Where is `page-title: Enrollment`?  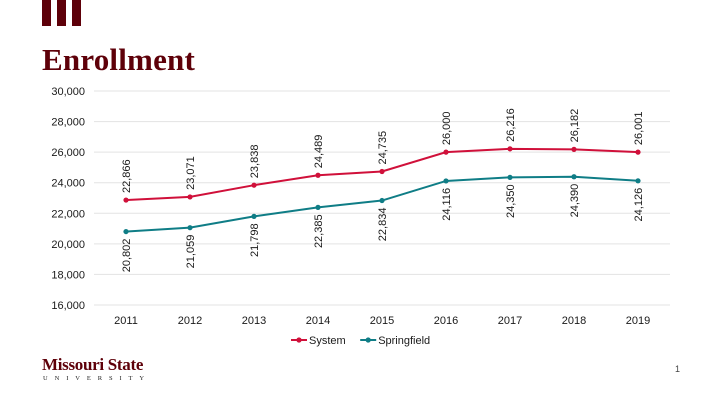 page-title: Enrollment is located at coordinates (118, 59).